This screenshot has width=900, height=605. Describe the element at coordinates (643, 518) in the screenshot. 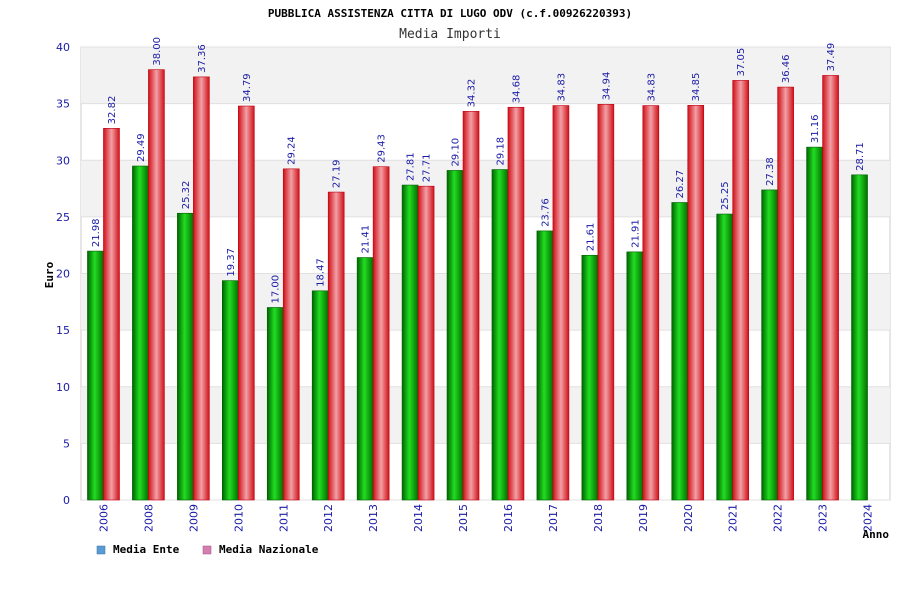

I see `x-tick-label: 2019` at that location.